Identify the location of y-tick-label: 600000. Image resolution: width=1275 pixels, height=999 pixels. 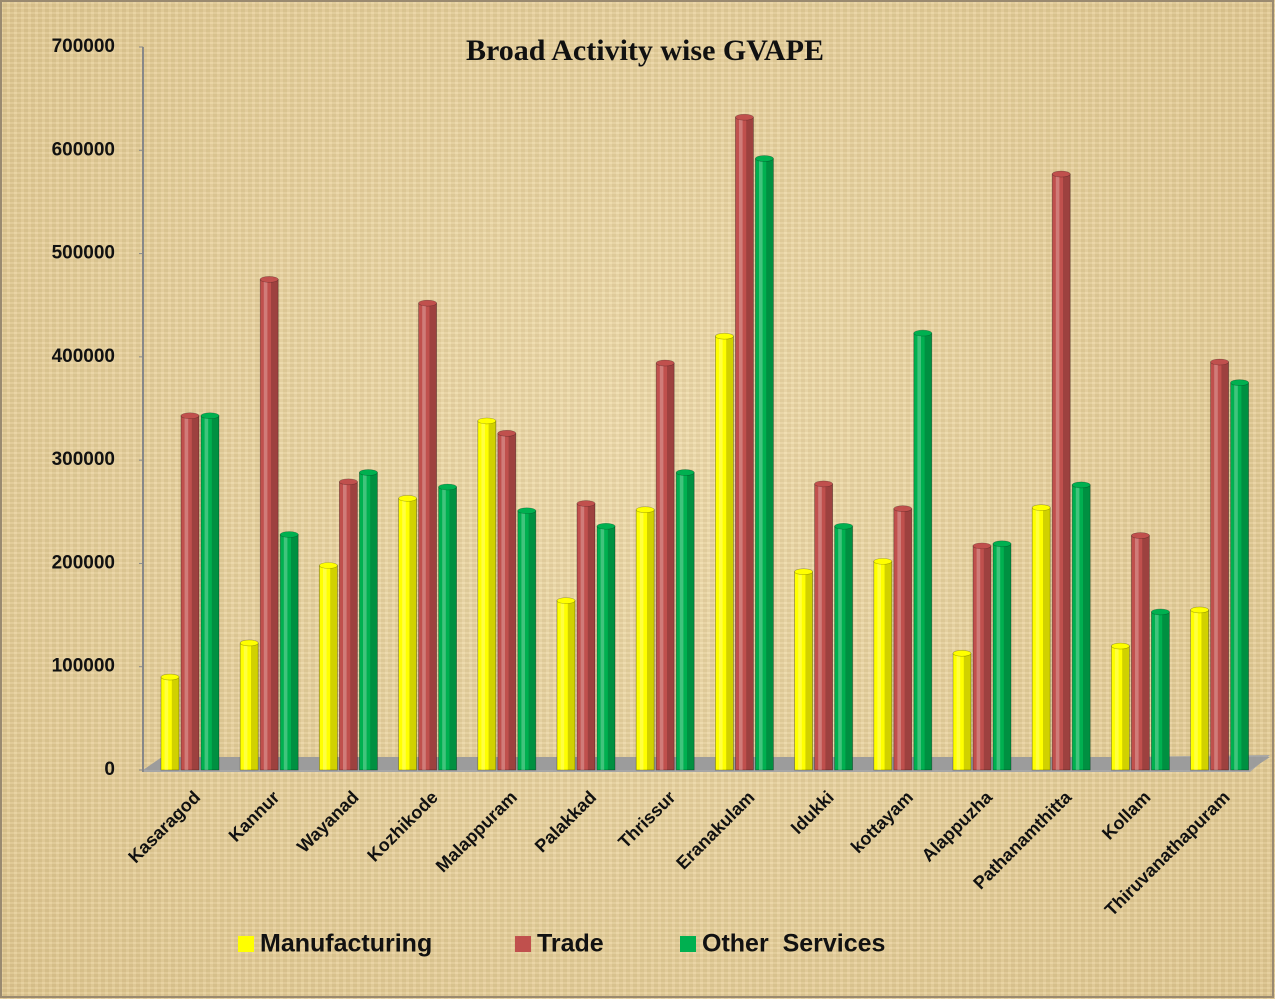
(83, 149).